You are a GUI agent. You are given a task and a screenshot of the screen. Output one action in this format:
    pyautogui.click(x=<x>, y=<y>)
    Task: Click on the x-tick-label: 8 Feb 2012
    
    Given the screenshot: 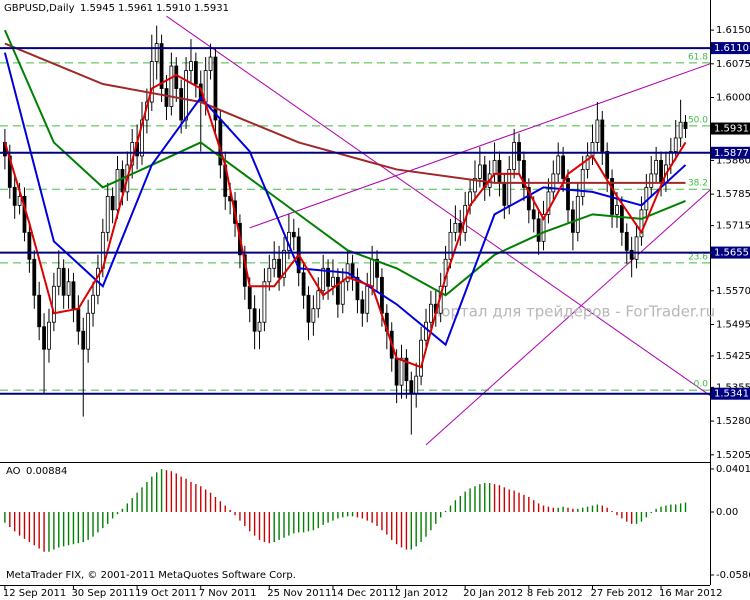 What is the action you would take?
    pyautogui.click(x=555, y=593)
    